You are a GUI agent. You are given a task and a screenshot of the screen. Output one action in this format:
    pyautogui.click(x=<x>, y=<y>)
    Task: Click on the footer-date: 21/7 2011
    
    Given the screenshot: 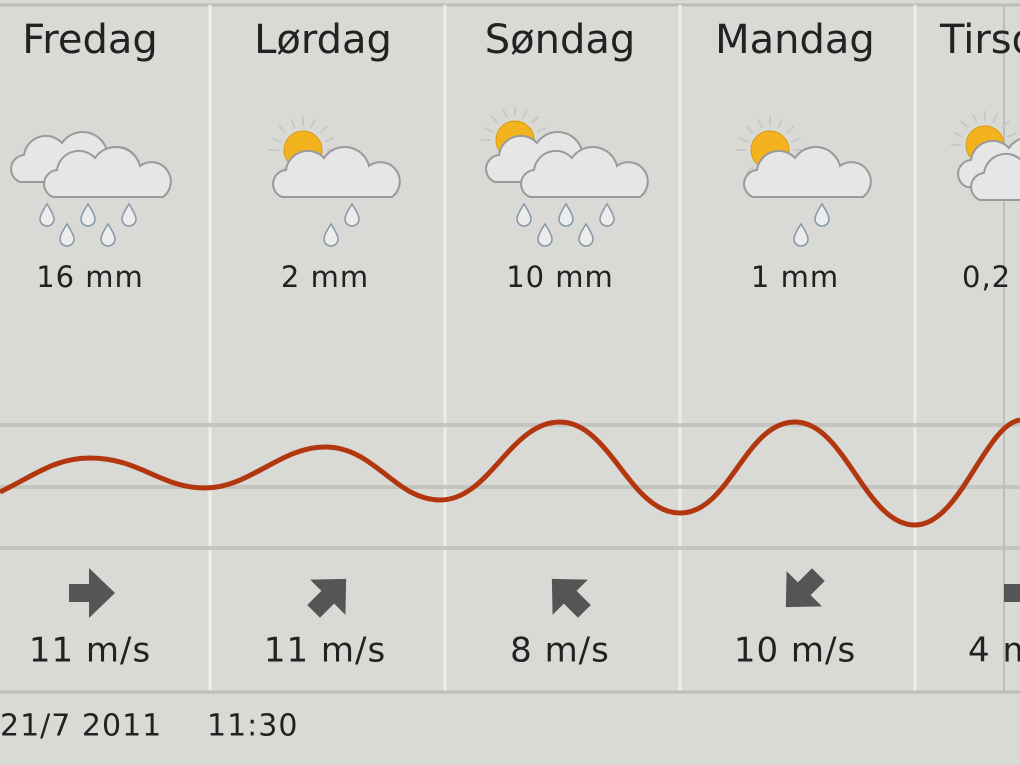 What is the action you would take?
    pyautogui.click(x=81, y=726)
    